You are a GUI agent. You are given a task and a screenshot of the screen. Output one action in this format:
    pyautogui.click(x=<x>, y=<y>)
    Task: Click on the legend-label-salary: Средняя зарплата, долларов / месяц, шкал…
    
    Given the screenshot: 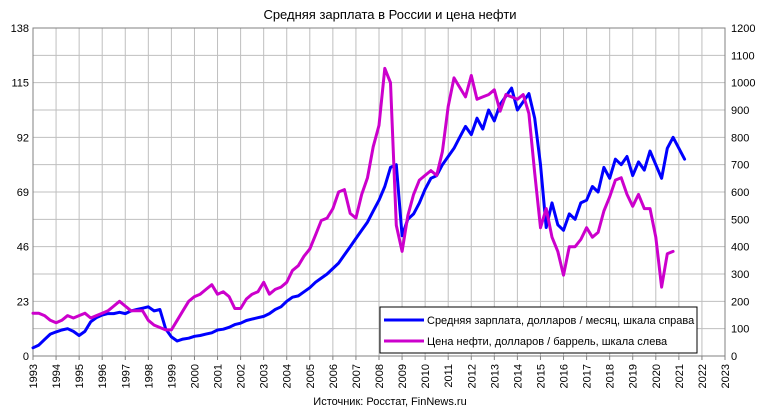 What is the action you would take?
    pyautogui.click(x=561, y=321)
    